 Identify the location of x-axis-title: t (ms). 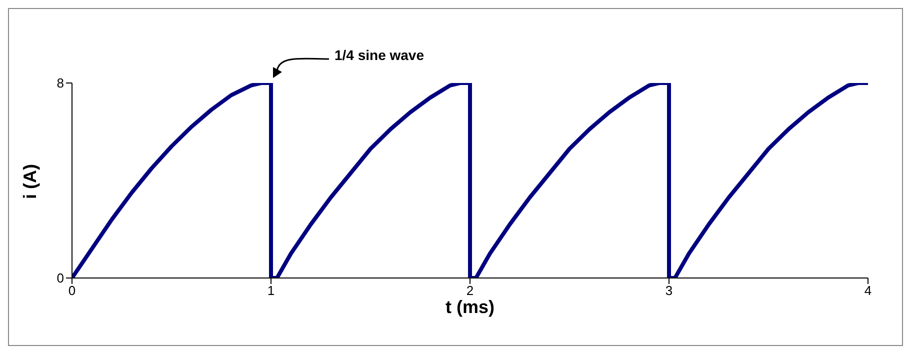
(470, 307).